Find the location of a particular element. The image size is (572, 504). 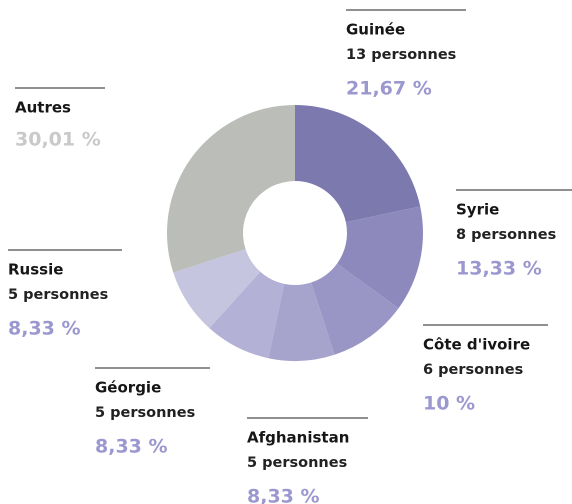

slice-value-label: 30,01 % is located at coordinates (58, 140).